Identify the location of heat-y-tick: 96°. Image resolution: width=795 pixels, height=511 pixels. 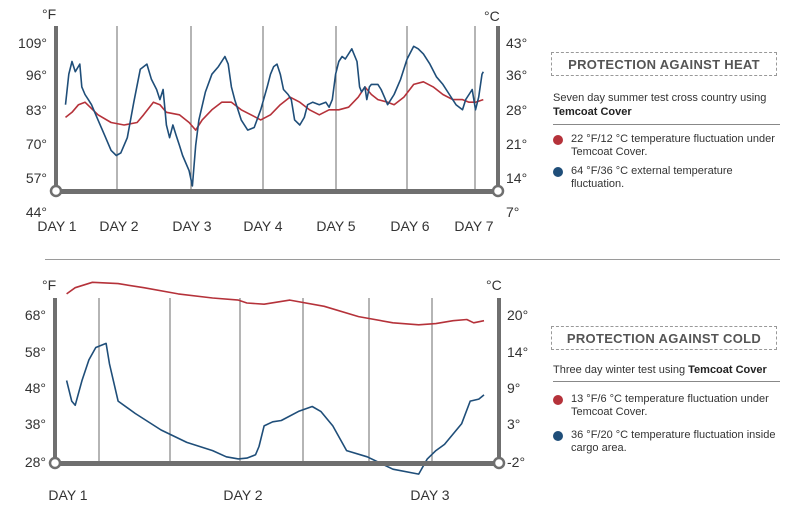
(36, 75).